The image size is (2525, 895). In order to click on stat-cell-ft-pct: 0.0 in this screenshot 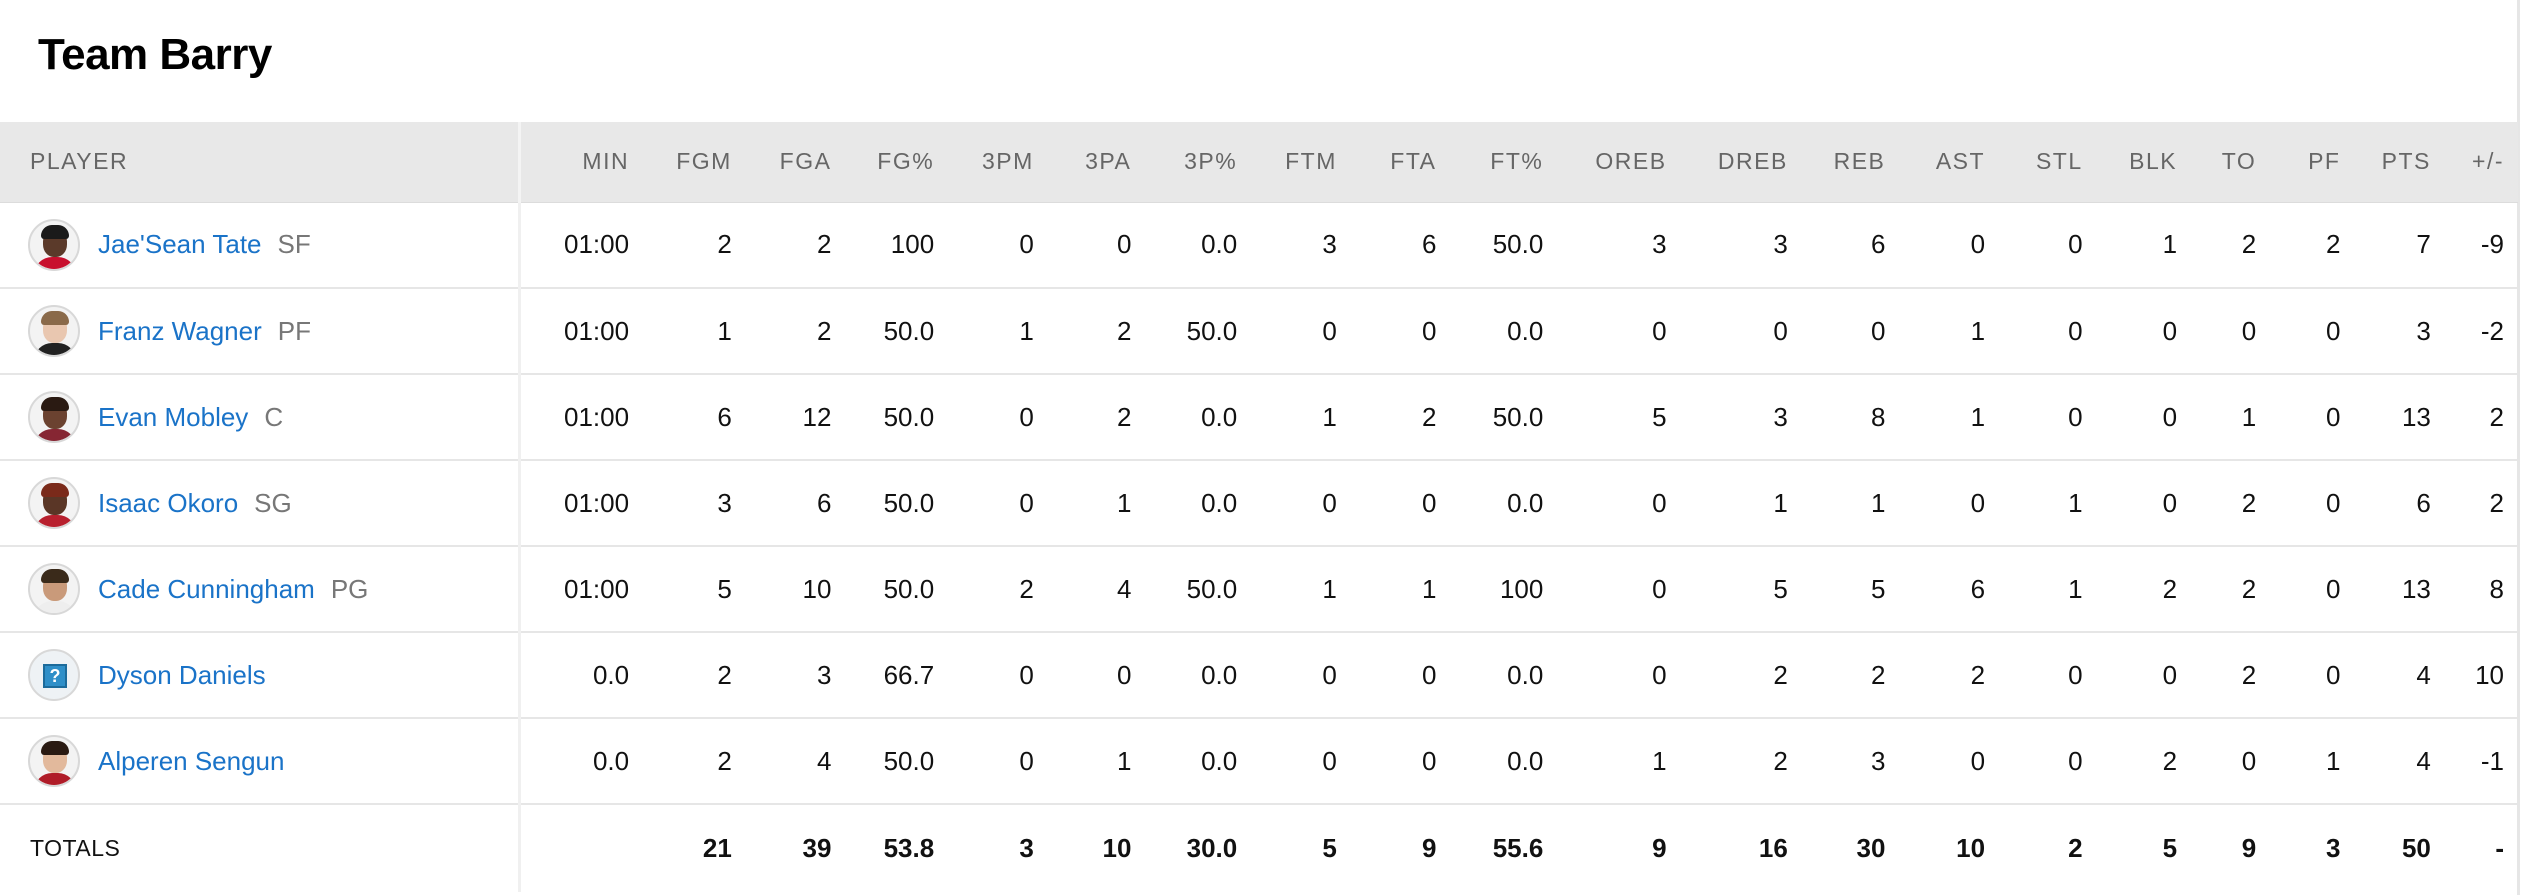, I will do `click(1525, 674)`.